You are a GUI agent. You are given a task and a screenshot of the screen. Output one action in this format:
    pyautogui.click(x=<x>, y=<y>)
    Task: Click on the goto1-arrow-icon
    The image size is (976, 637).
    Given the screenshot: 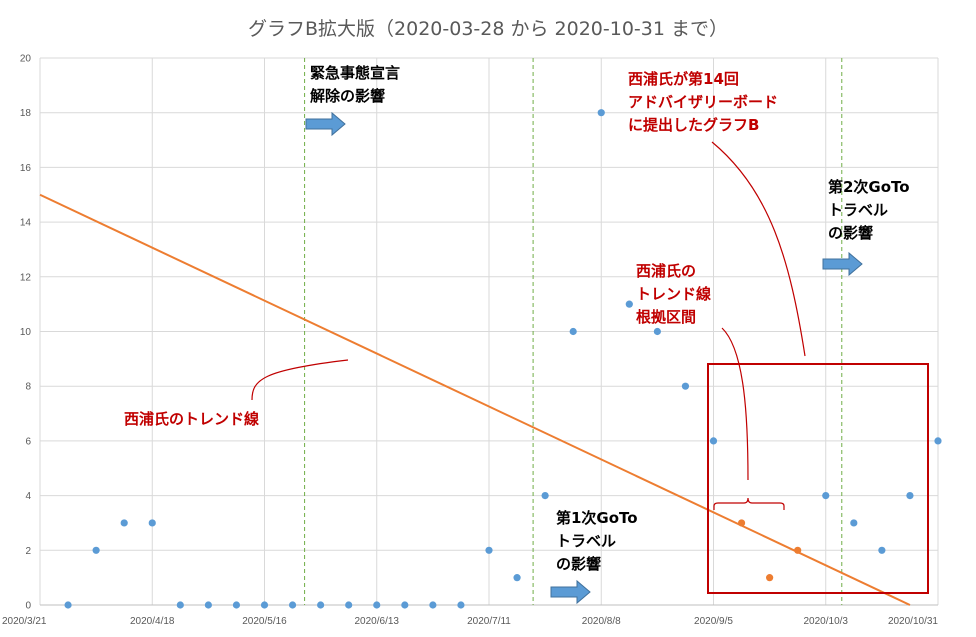 What is the action you would take?
    pyautogui.click(x=570, y=592)
    